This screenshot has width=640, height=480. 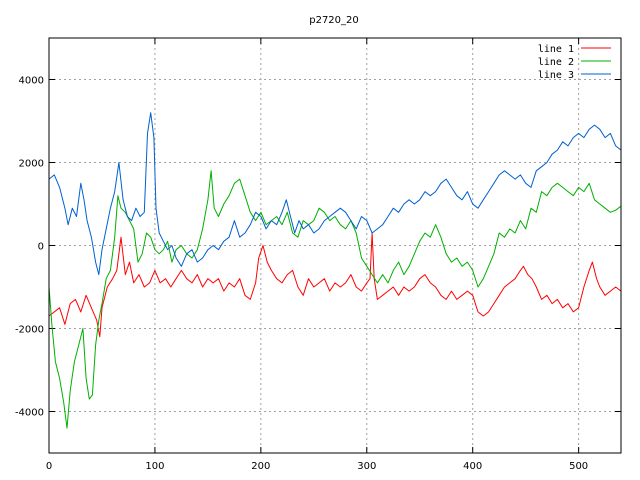 I want to click on x-tick-label: 100, so click(x=154, y=466).